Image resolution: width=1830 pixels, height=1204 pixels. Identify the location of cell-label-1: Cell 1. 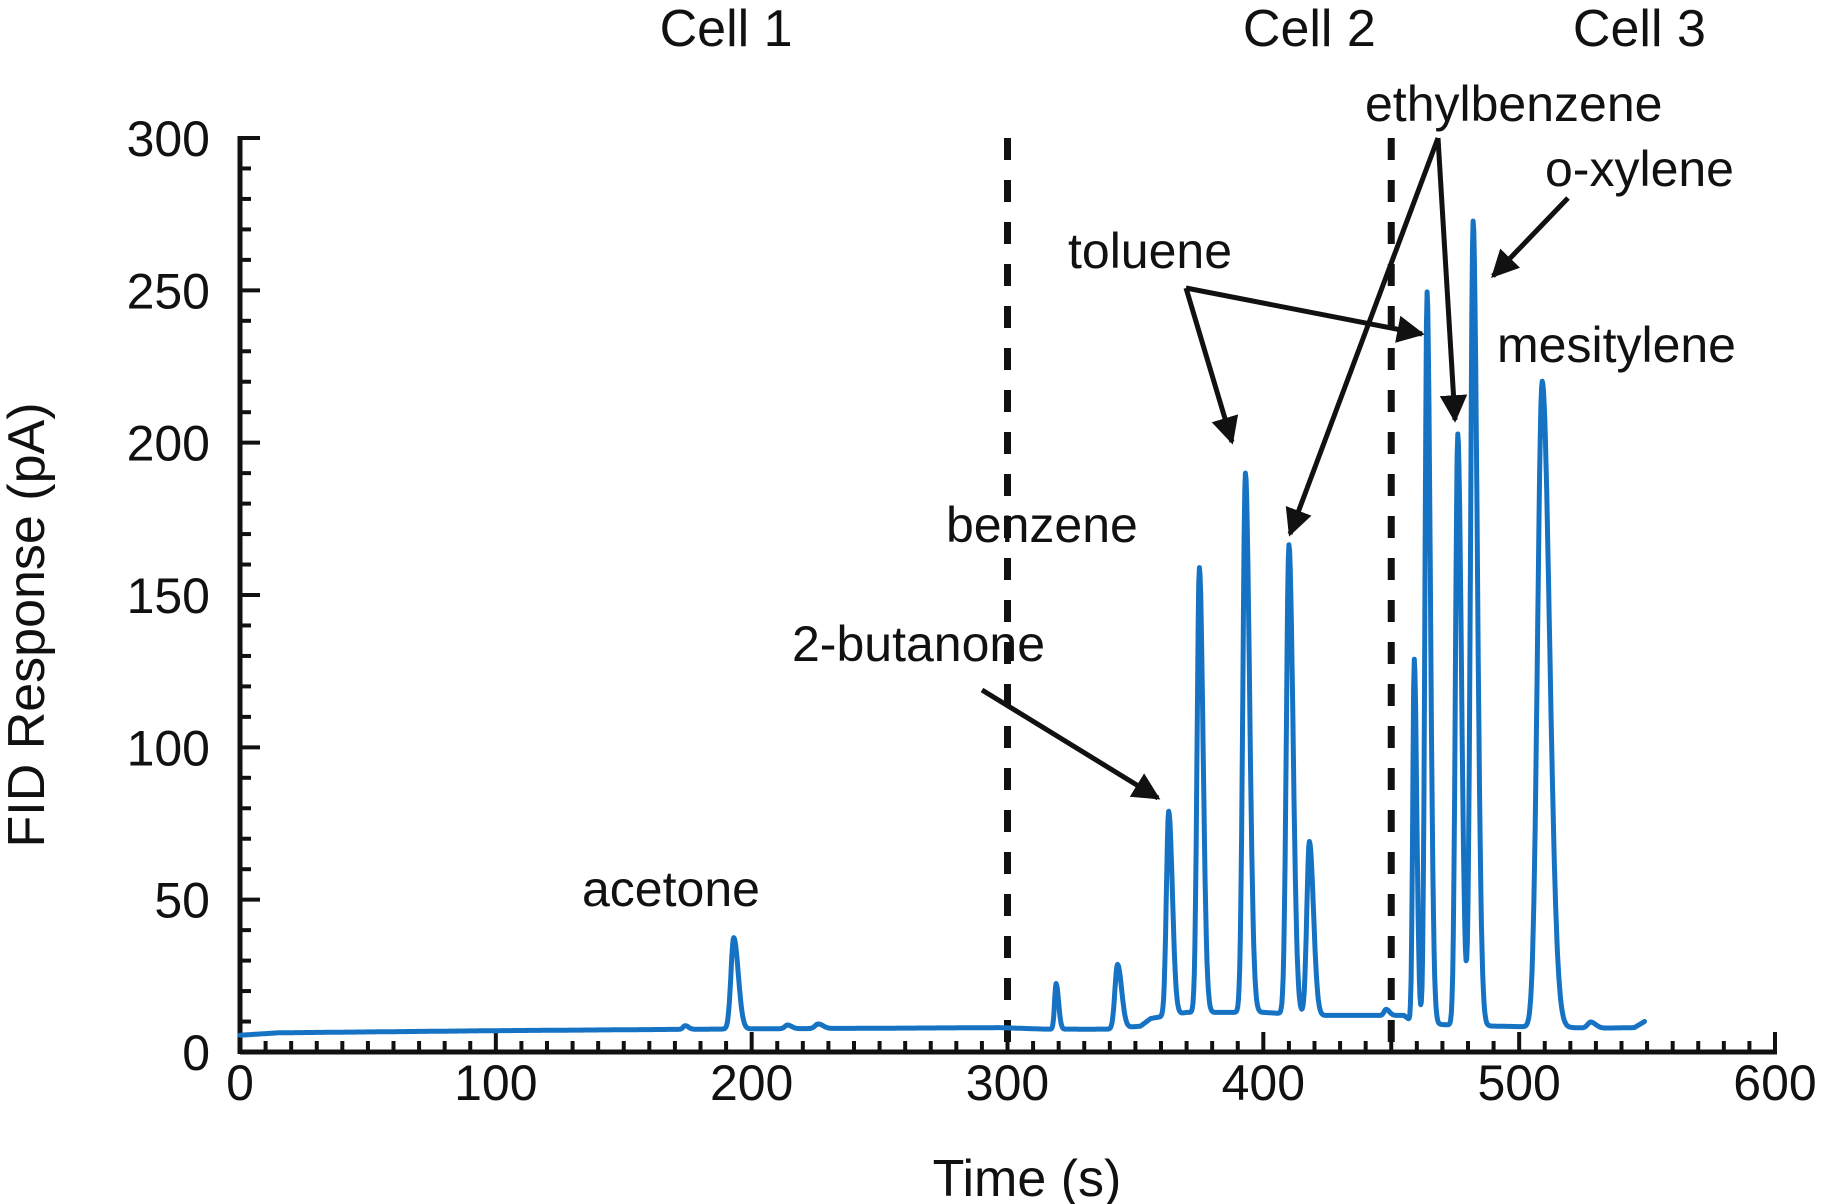
(726, 29).